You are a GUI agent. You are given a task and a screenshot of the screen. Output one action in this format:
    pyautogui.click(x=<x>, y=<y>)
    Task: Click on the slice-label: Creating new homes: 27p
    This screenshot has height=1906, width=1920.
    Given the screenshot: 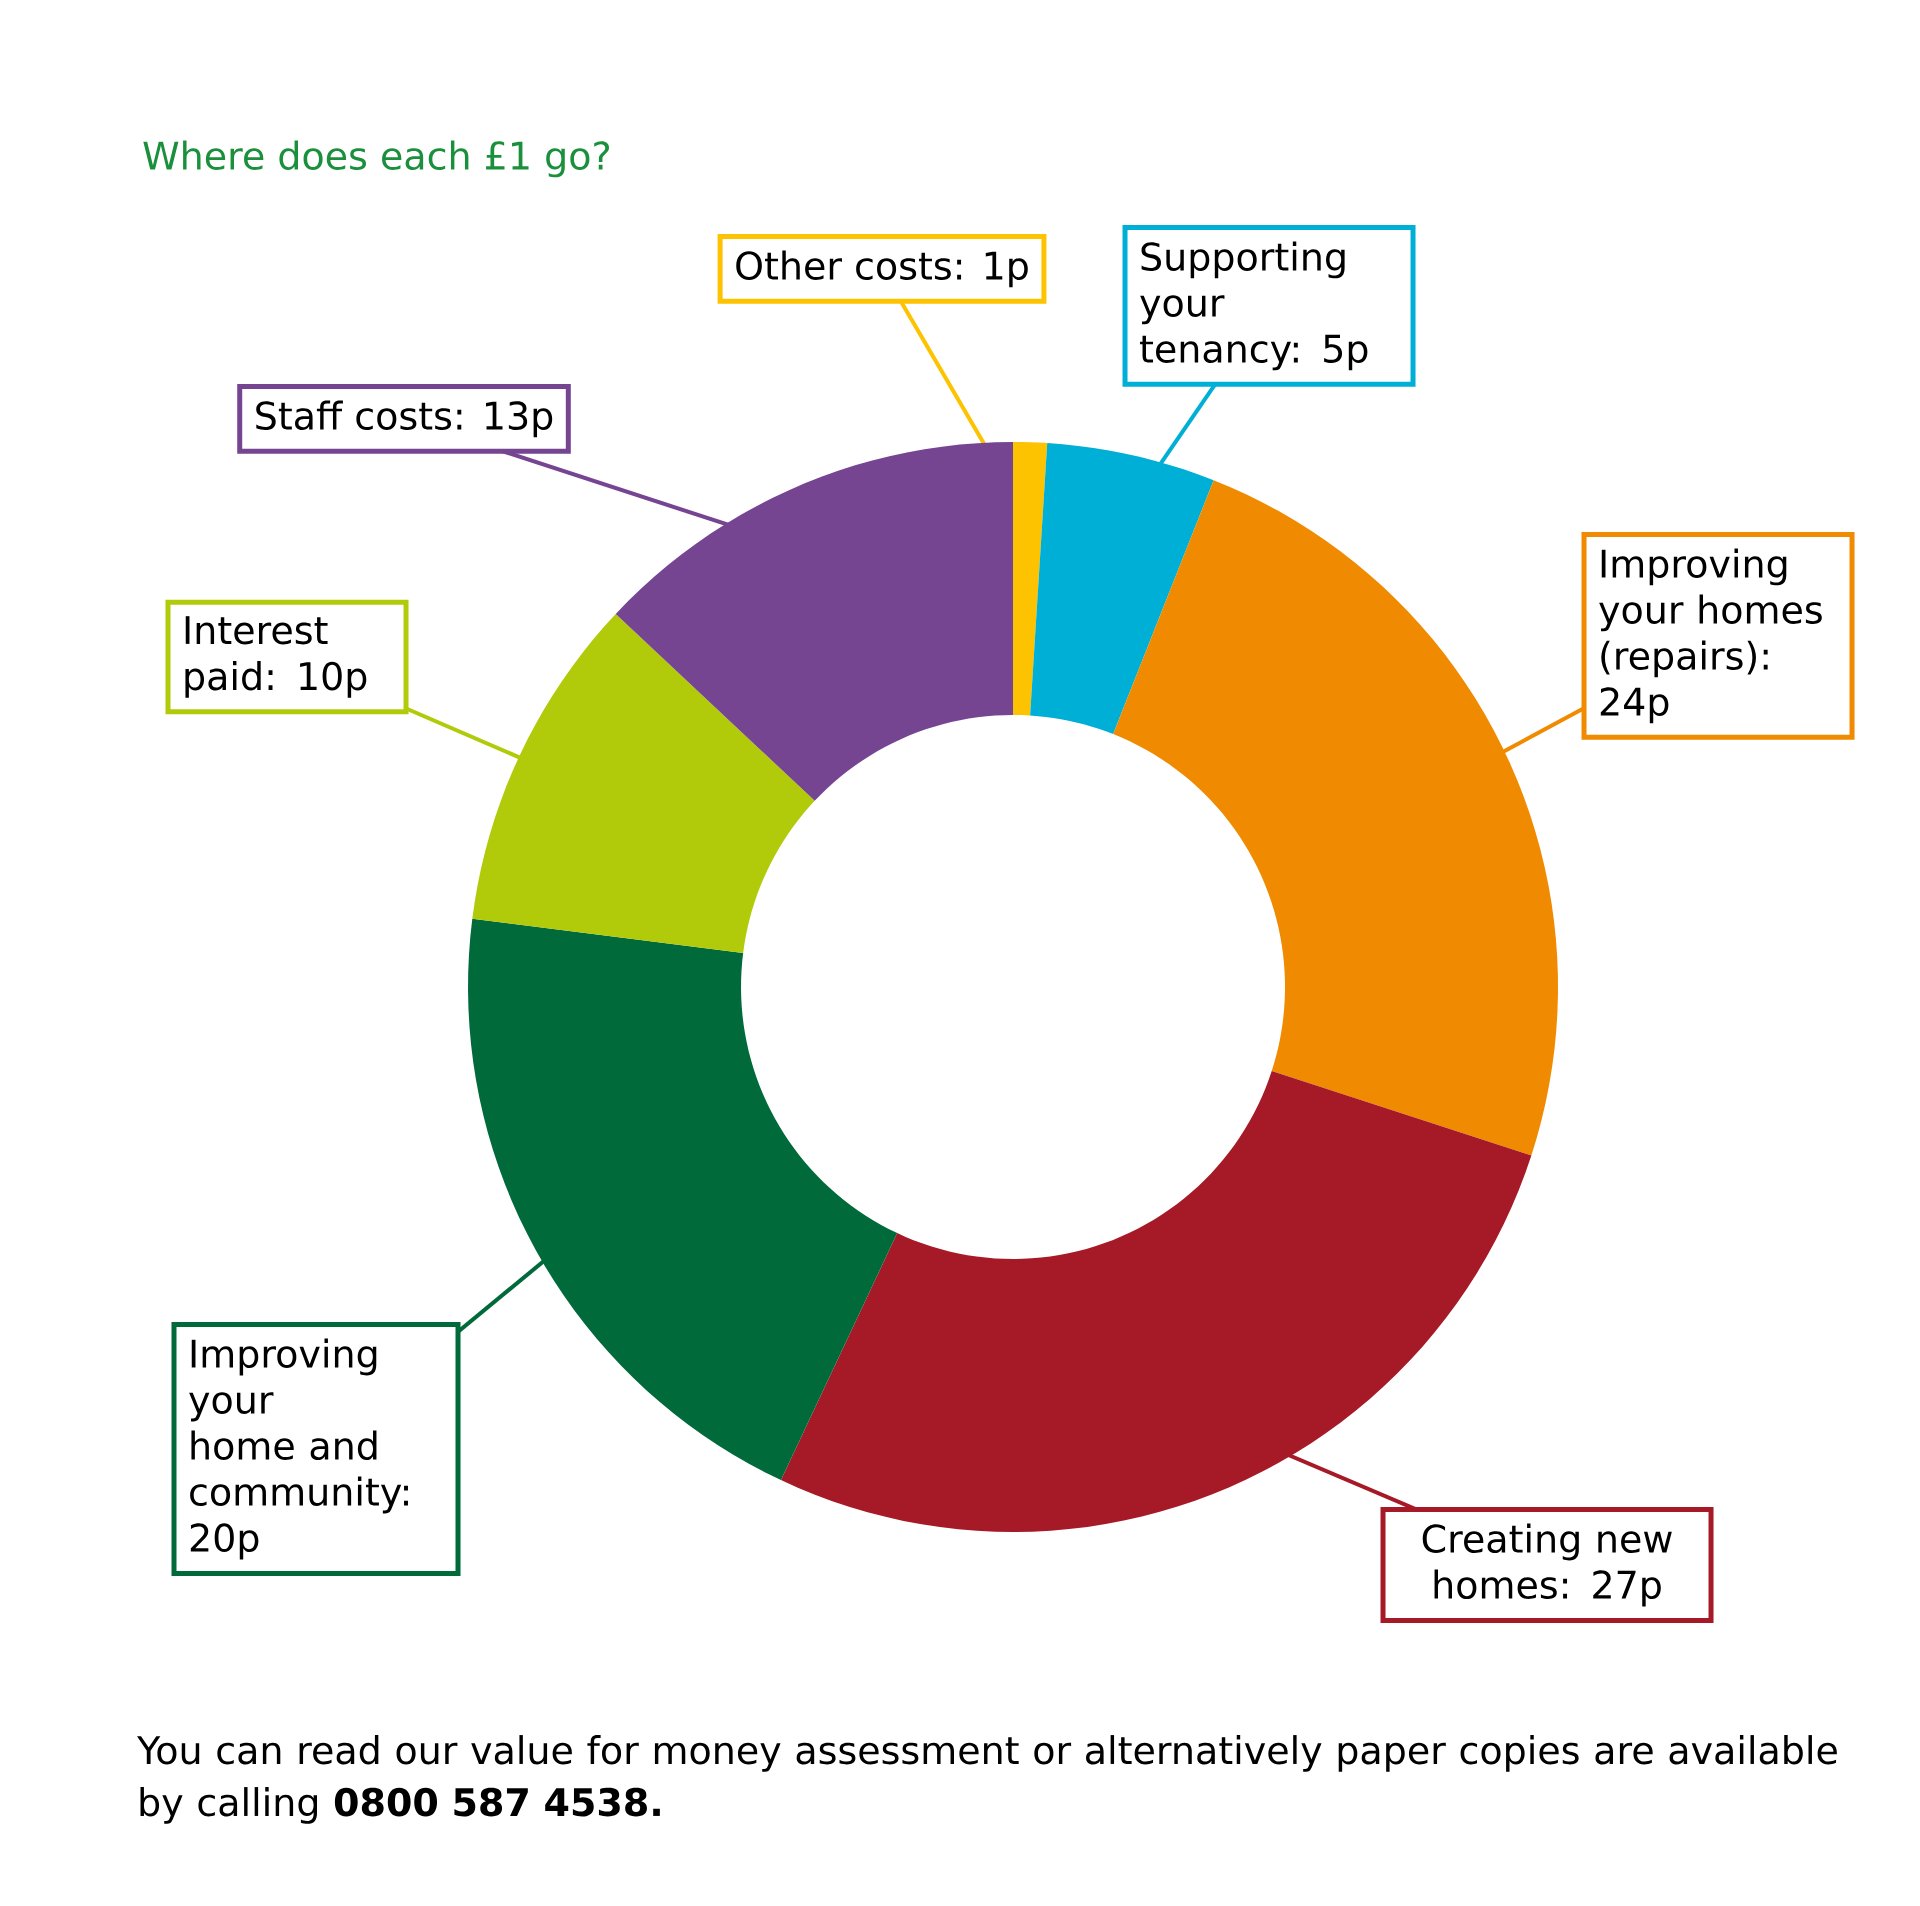 What is the action you would take?
    pyautogui.click(x=1547, y=1565)
    